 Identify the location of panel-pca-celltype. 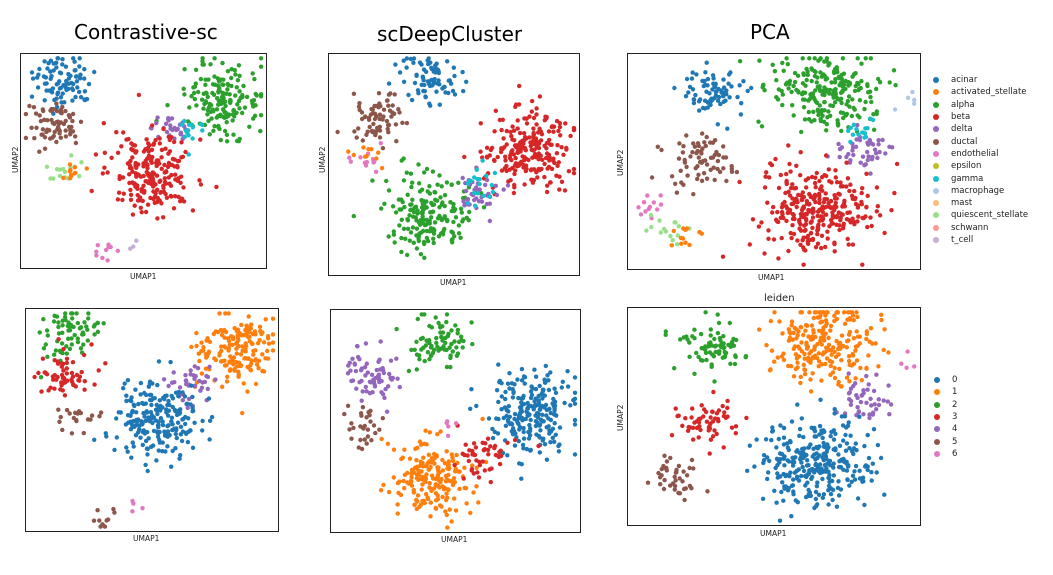
(774, 161).